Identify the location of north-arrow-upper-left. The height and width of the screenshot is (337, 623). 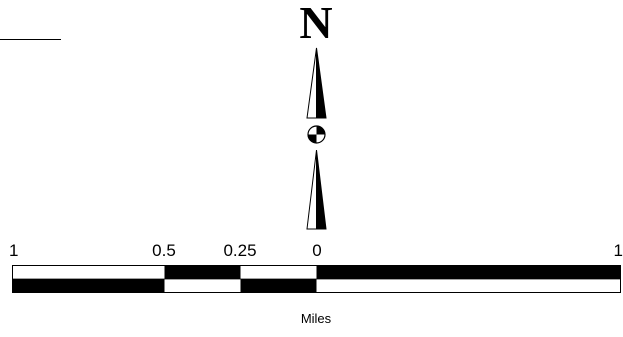
(311, 83).